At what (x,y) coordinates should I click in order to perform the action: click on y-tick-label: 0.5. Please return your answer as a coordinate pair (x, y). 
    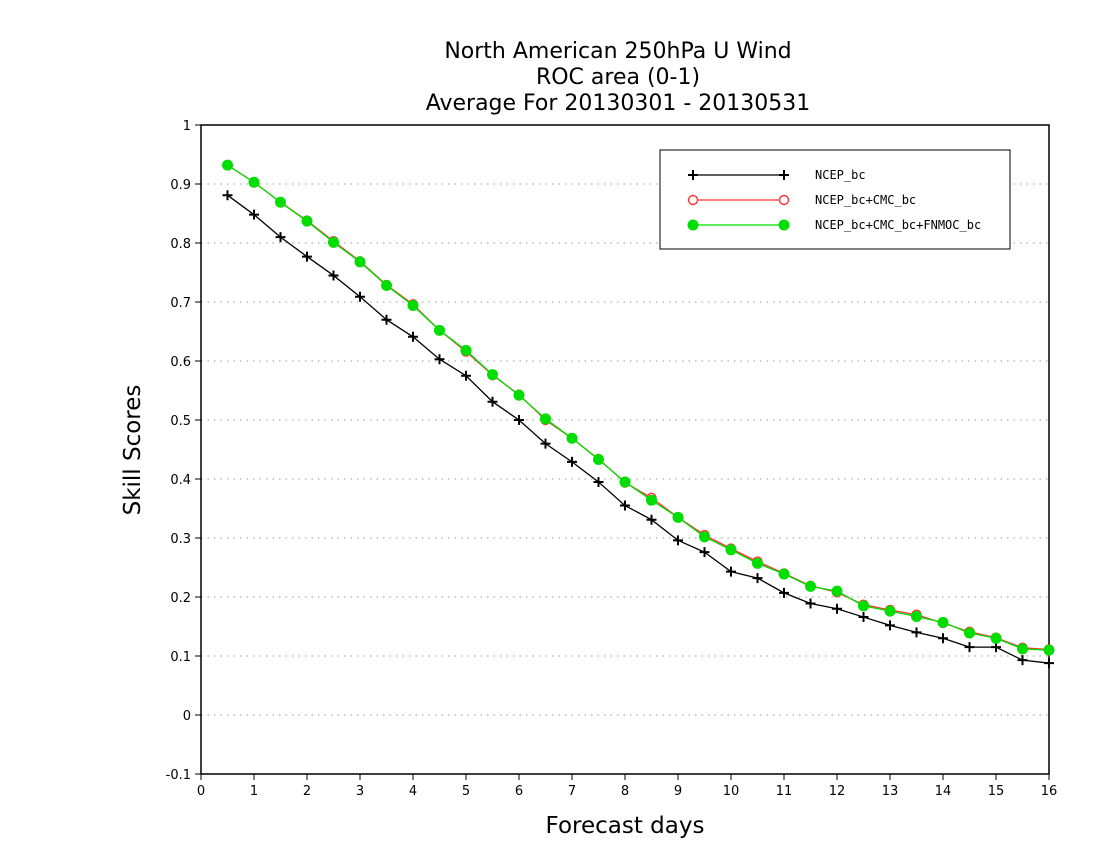
    Looking at the image, I should click on (180, 421).